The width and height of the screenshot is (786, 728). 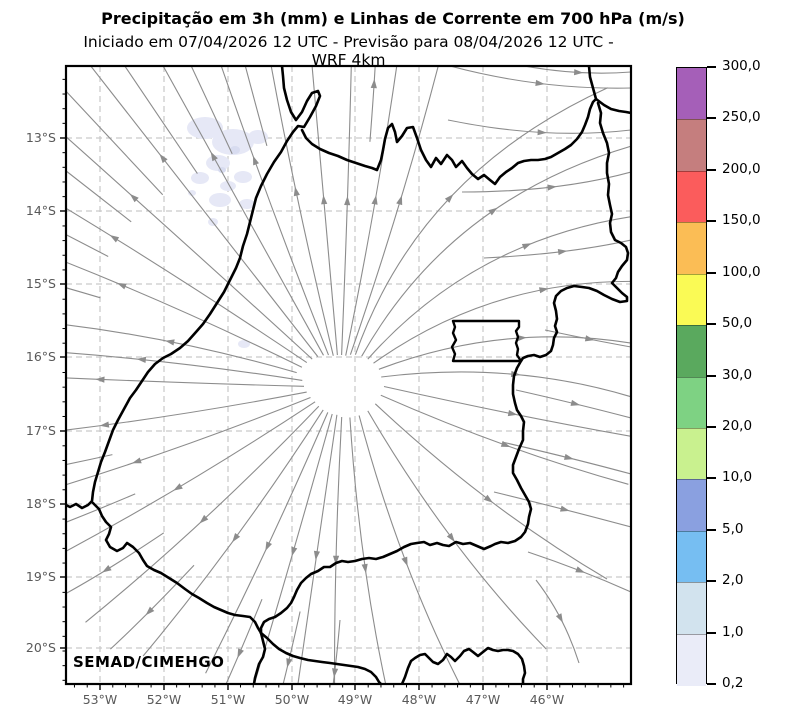 I want to click on lat-tick-label: 19°S, so click(x=40, y=576).